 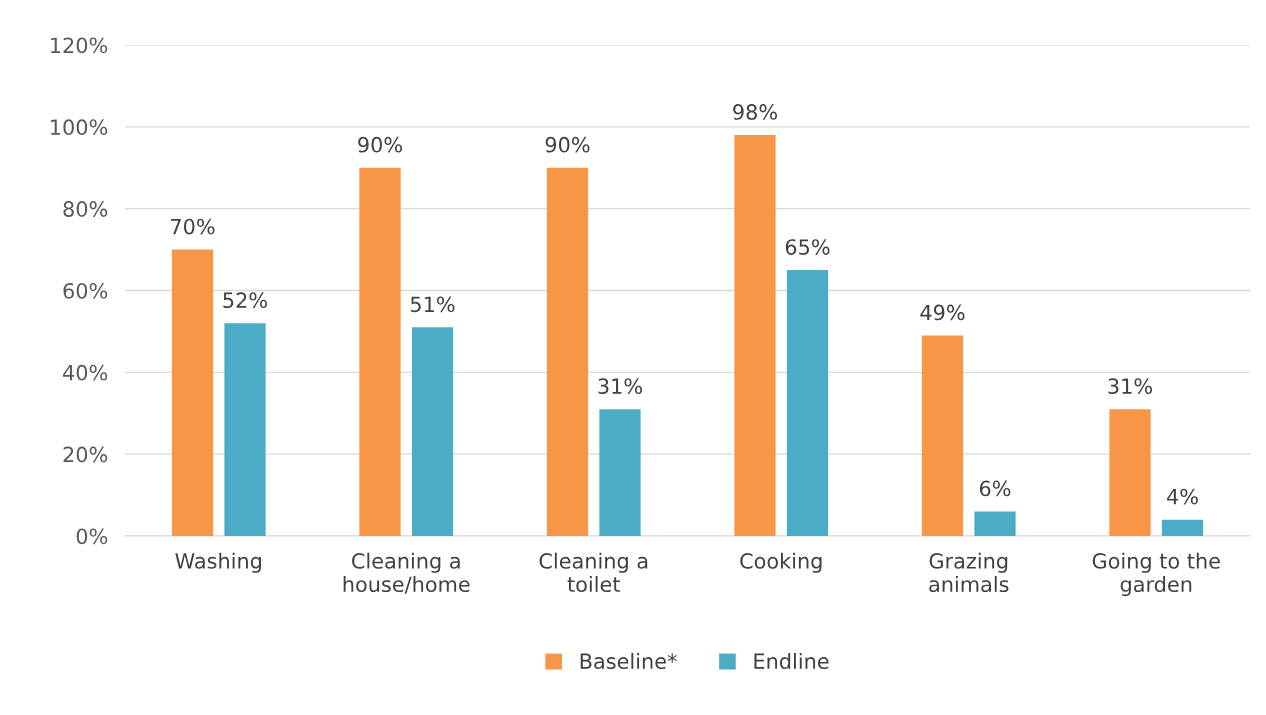 What do you see at coordinates (85, 372) in the screenshot?
I see `y-tick-label: 40%` at bounding box center [85, 372].